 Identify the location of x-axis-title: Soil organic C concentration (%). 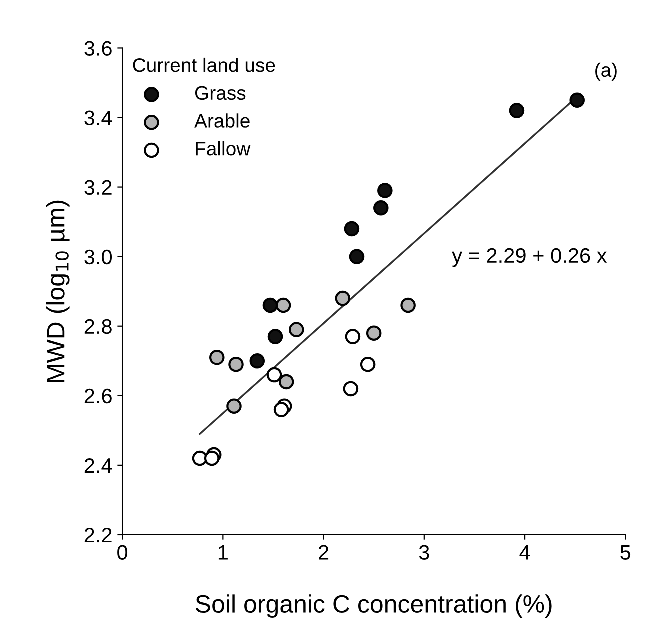
(374, 606).